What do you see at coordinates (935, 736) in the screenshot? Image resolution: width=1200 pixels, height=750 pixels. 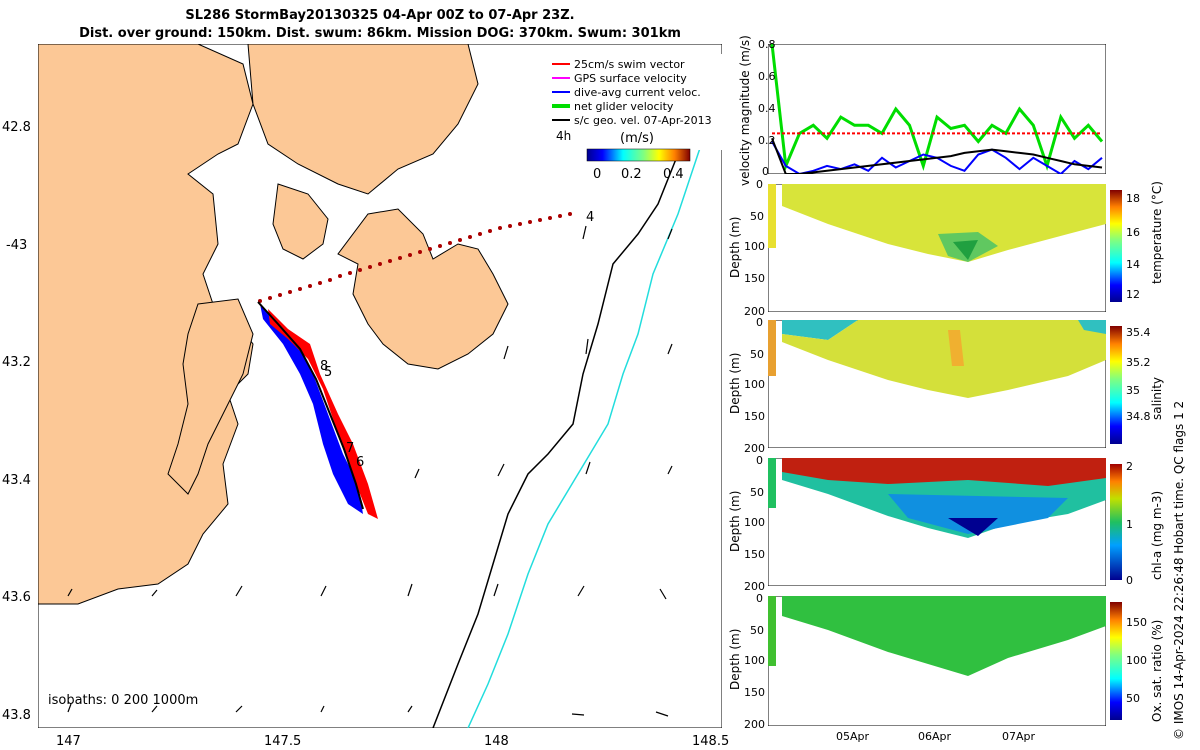 I see `time-xtick-06apr: 06Apr` at bounding box center [935, 736].